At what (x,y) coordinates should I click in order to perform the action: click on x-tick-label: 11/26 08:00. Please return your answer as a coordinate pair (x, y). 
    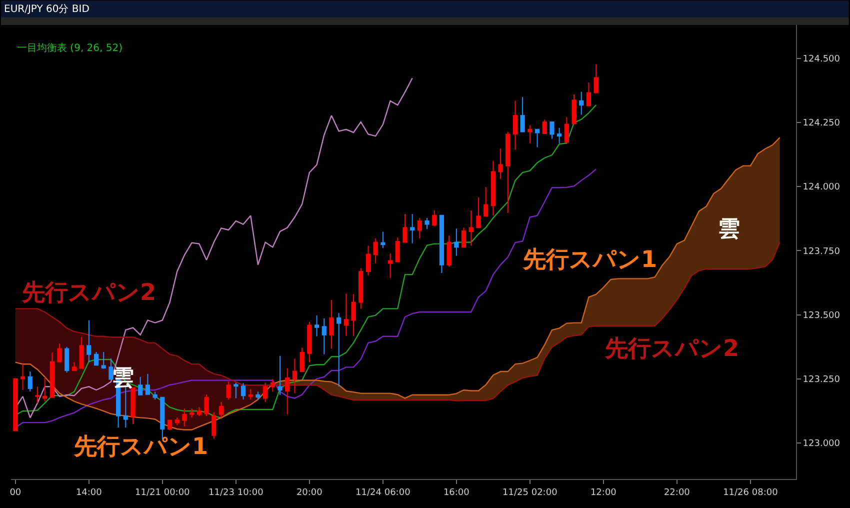
    Looking at the image, I should click on (750, 493).